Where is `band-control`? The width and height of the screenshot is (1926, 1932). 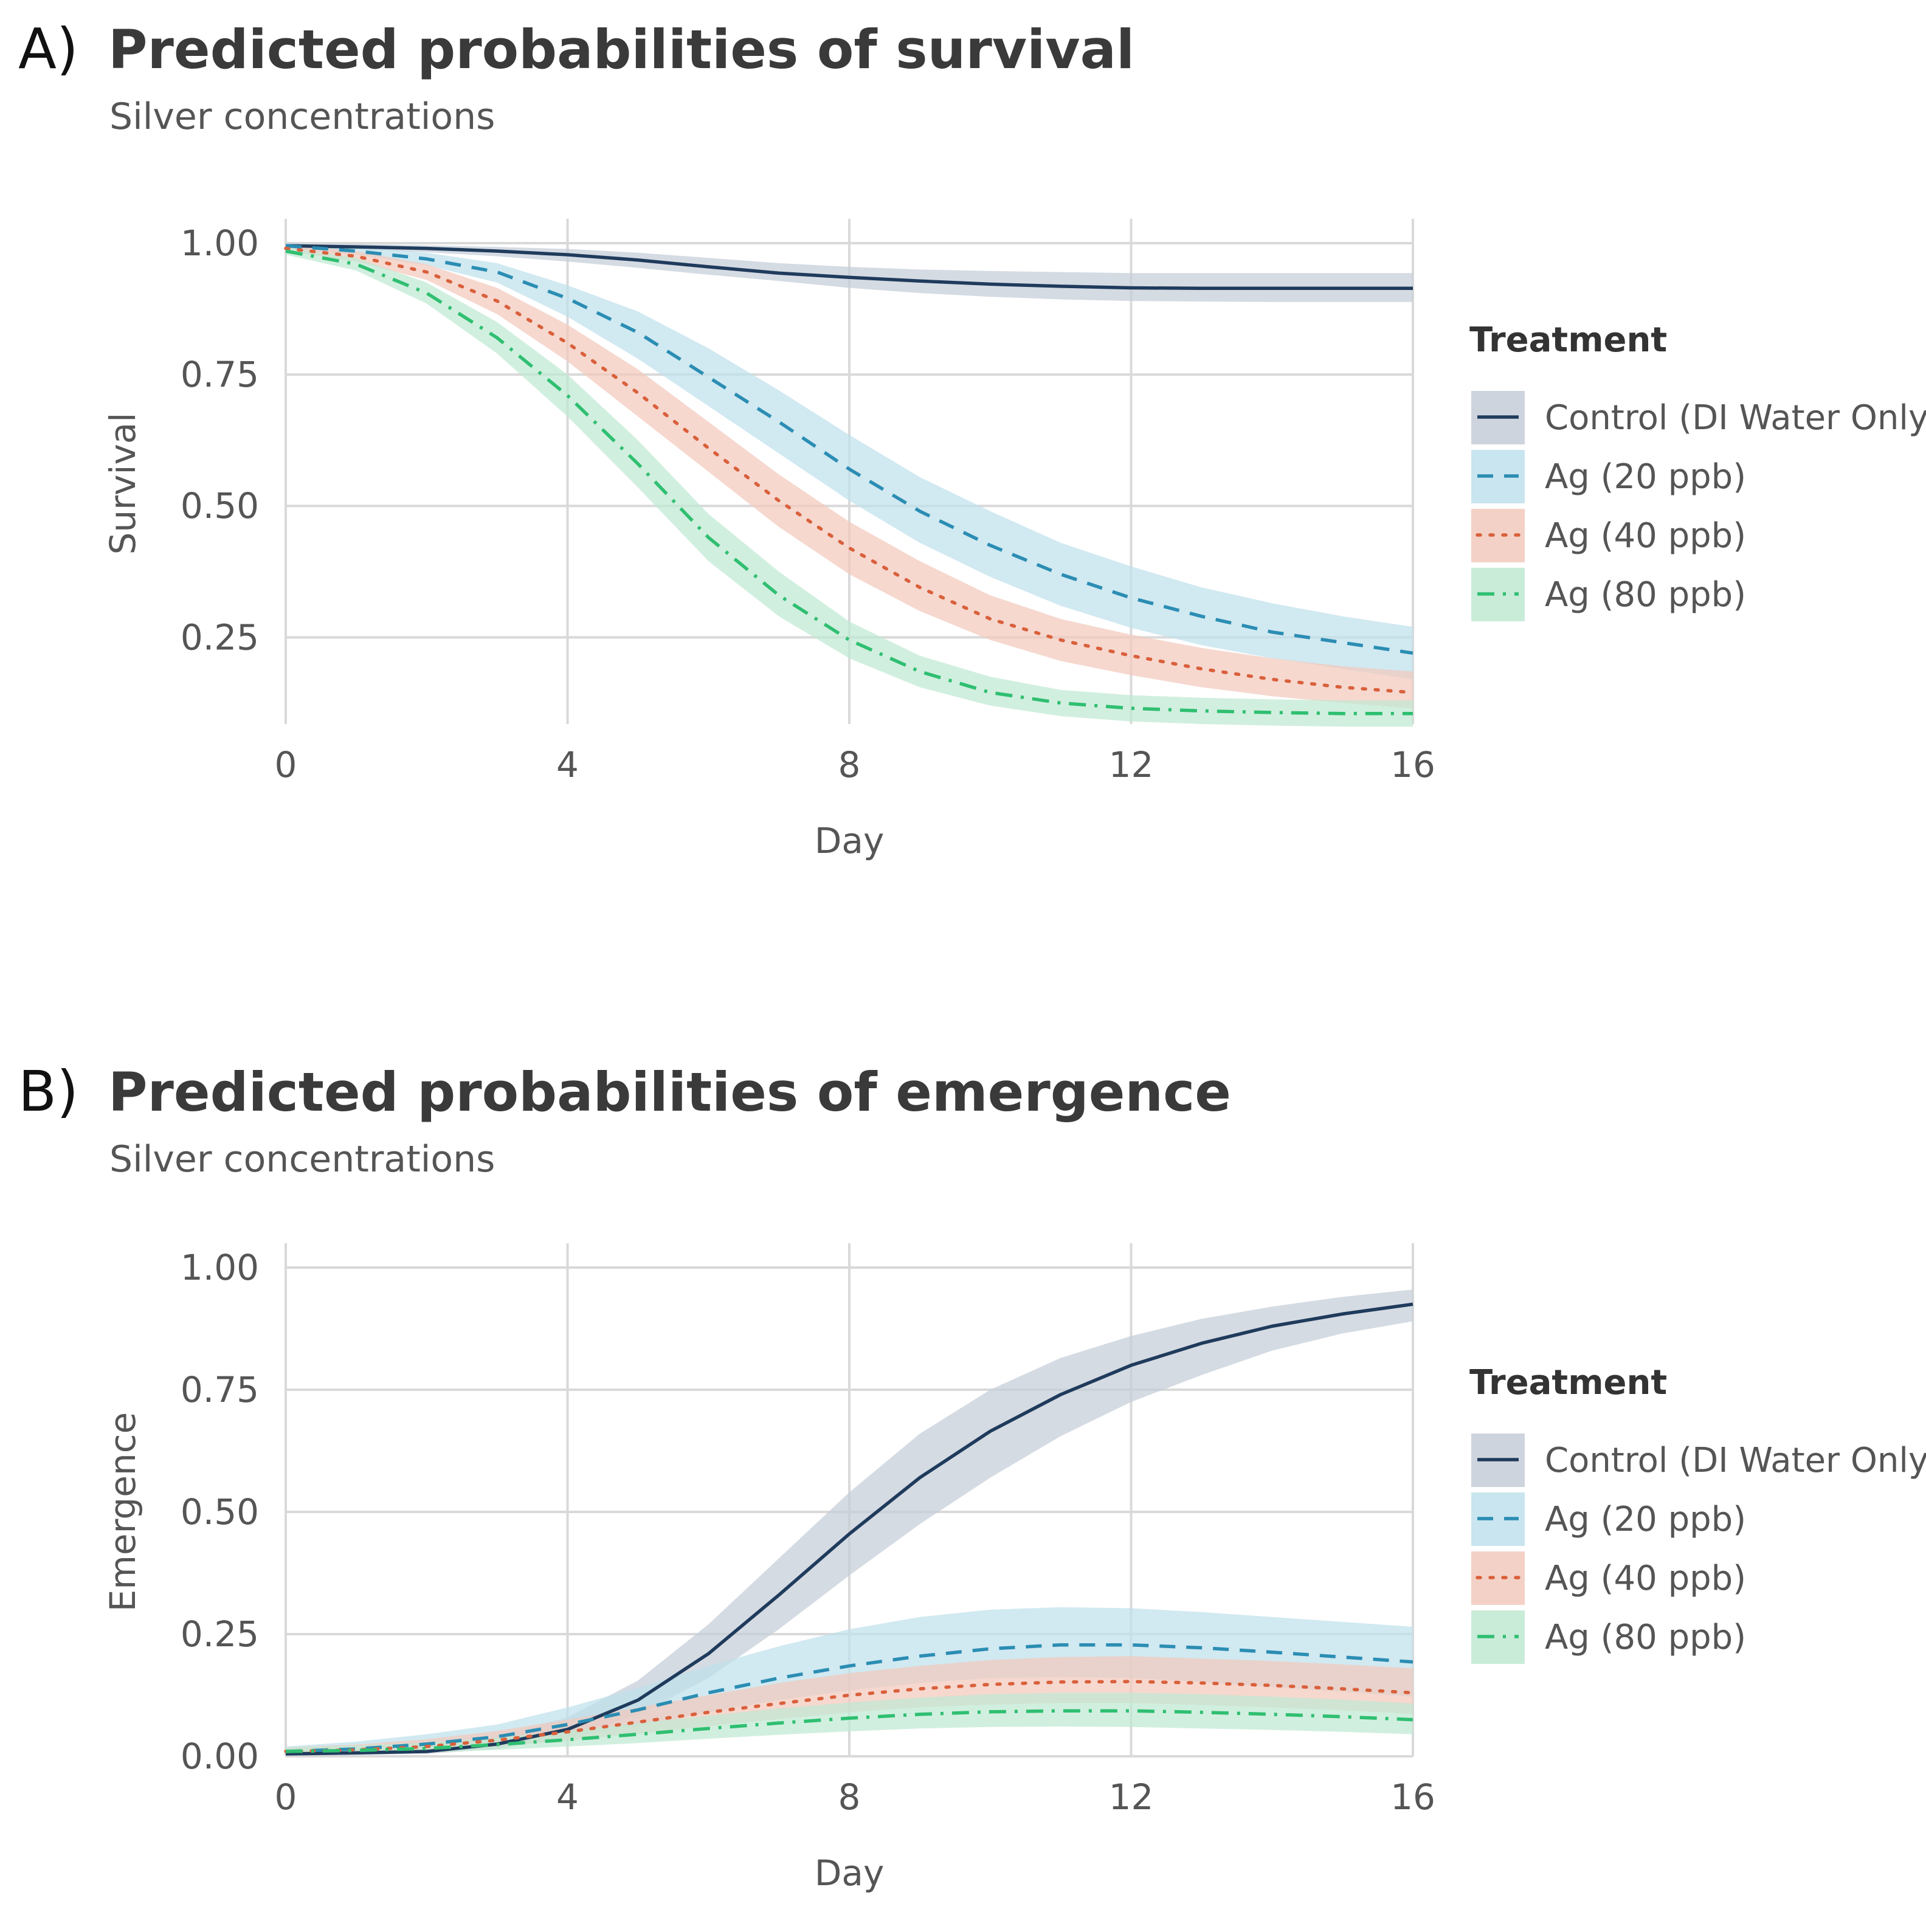
band-control is located at coordinates (849, 1522).